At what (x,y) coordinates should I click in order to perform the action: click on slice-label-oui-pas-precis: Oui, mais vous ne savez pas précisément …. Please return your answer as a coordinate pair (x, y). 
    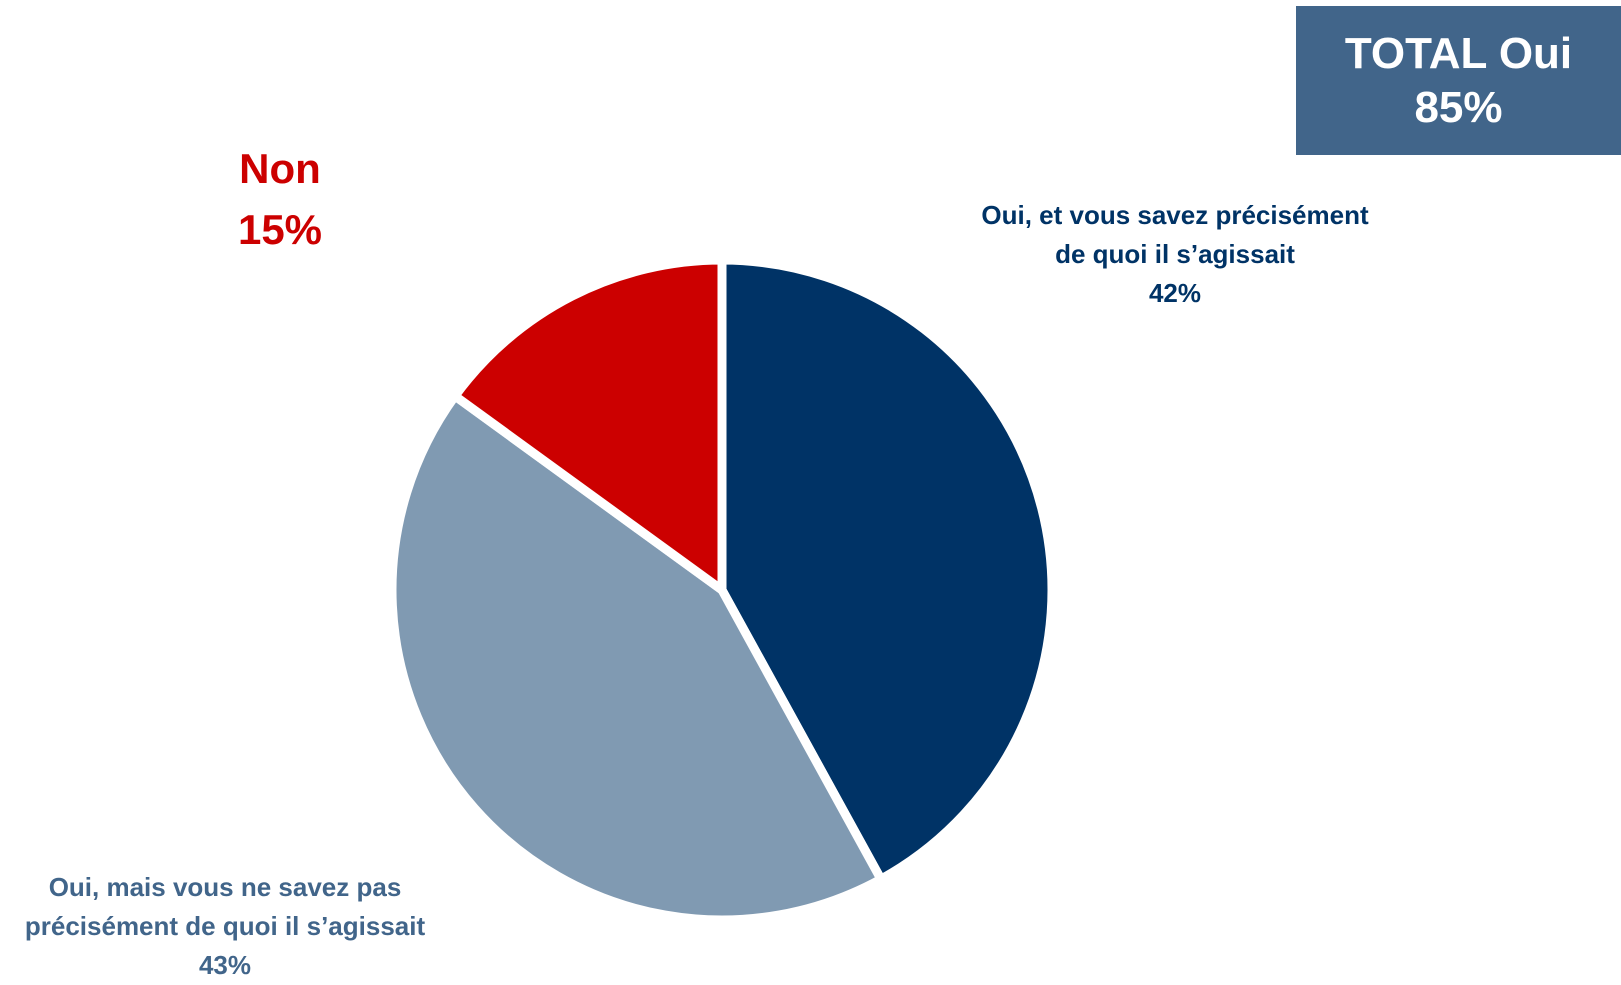
    Looking at the image, I should click on (225, 926).